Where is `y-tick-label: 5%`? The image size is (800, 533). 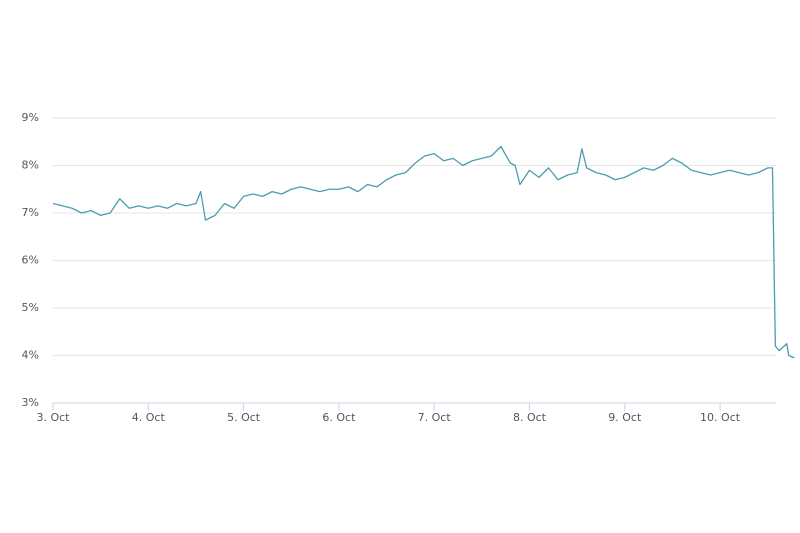
y-tick-label: 5% is located at coordinates (30, 307).